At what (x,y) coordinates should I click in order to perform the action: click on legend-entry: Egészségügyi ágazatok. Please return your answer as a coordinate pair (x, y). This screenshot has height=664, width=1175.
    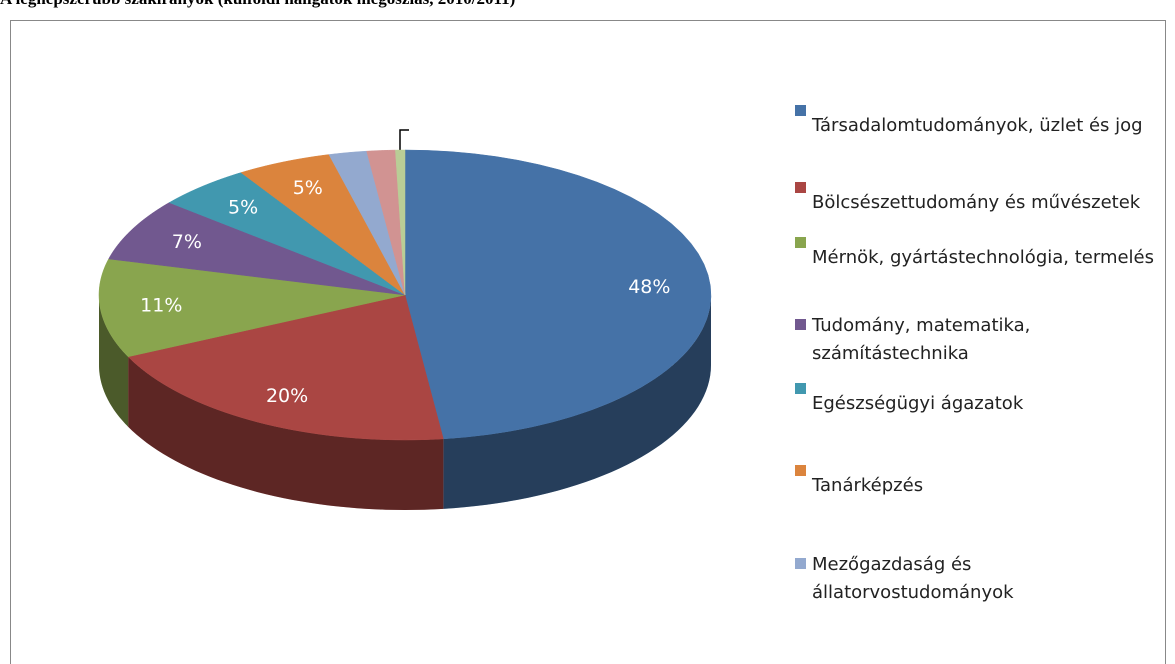
    Looking at the image, I should click on (975, 404).